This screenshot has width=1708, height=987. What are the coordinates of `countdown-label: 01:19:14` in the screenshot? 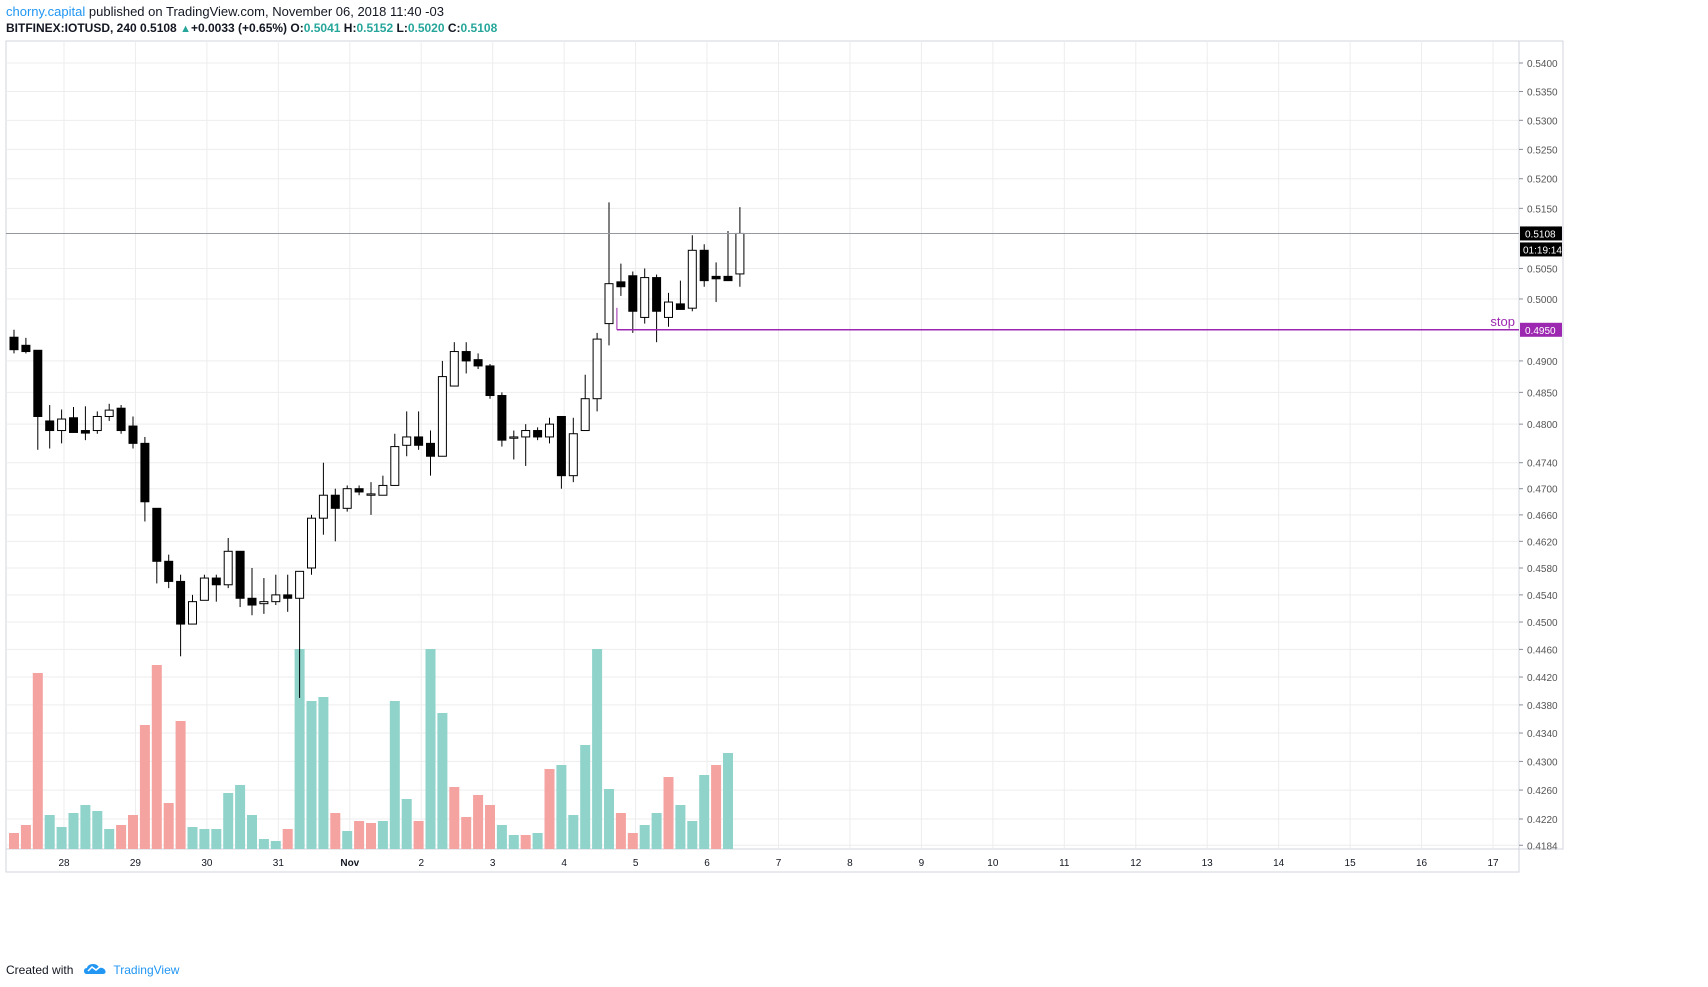 It's located at (1542, 250).